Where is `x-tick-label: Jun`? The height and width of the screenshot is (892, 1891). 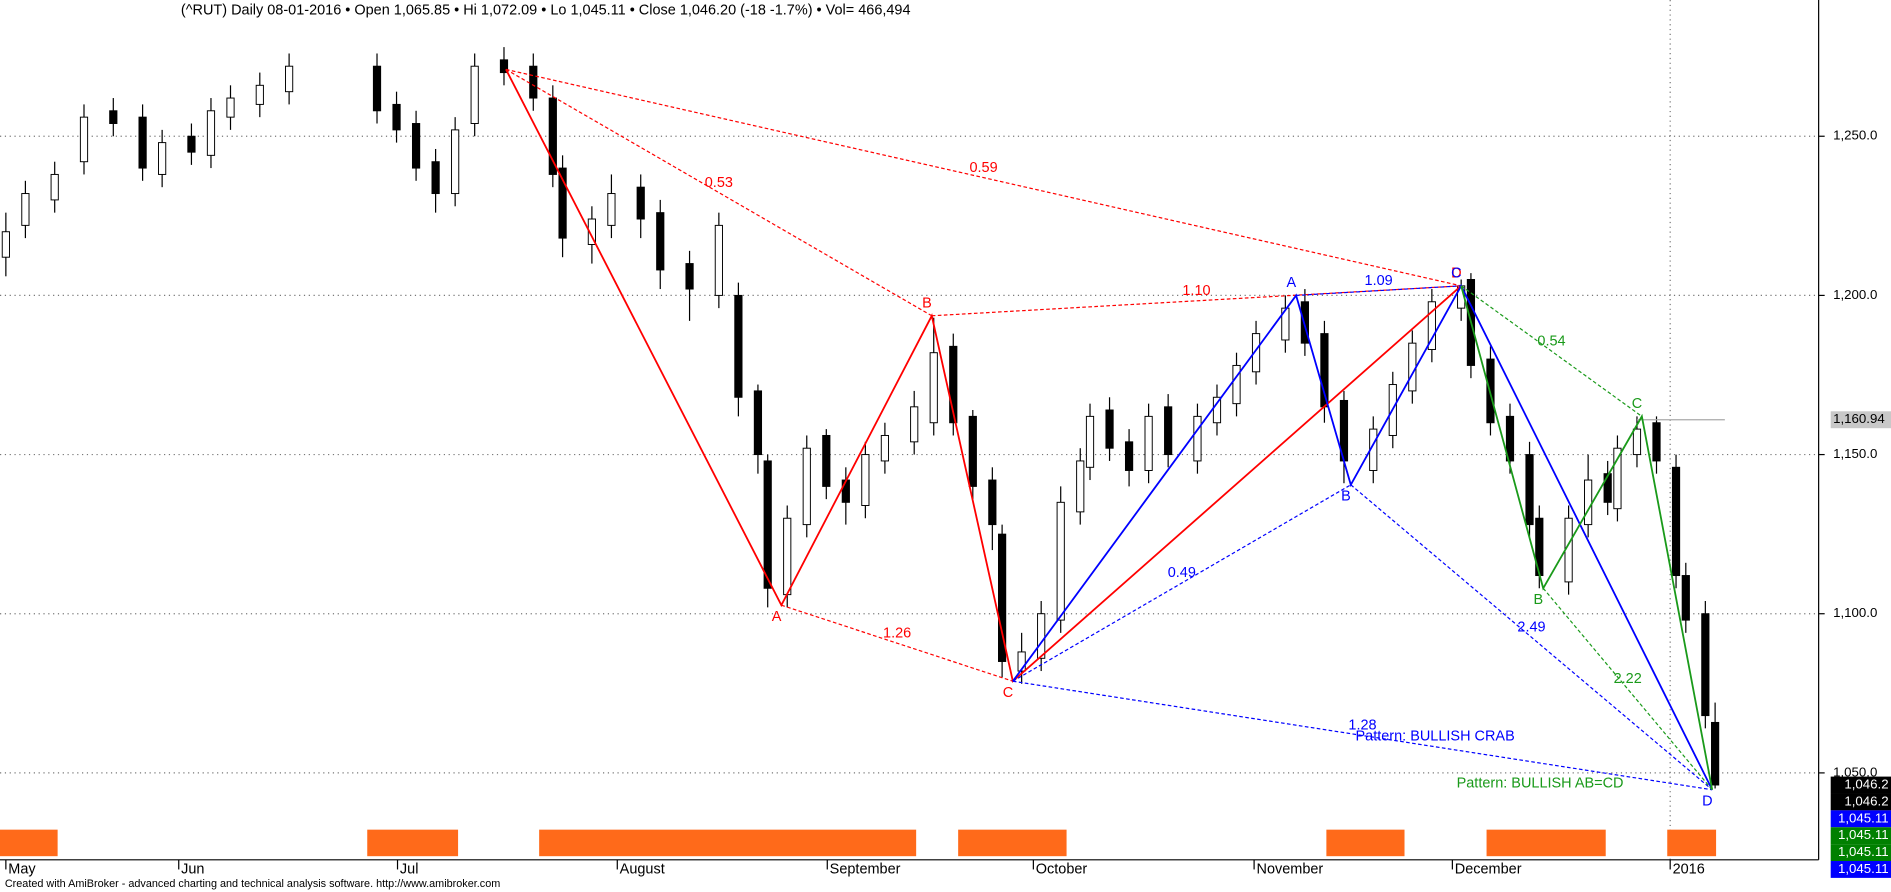 x-tick-label: Jun is located at coordinates (192, 869).